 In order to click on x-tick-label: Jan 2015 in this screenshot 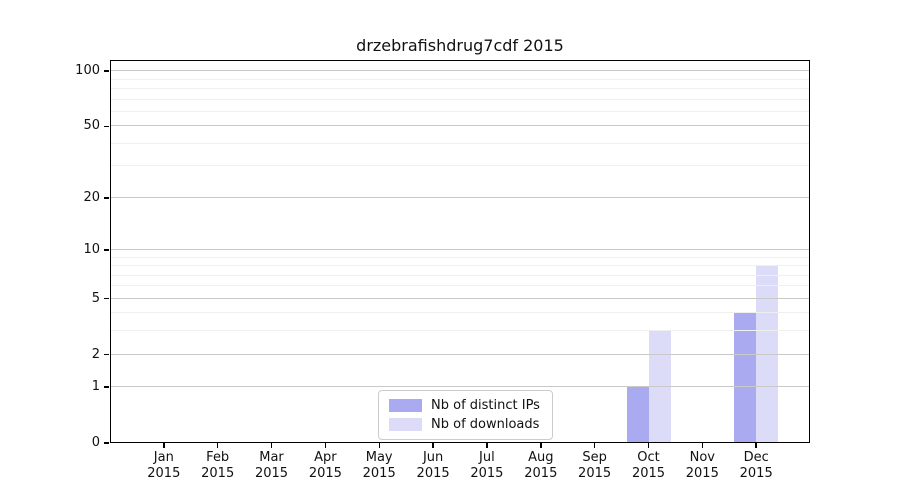, I will do `click(164, 465)`.